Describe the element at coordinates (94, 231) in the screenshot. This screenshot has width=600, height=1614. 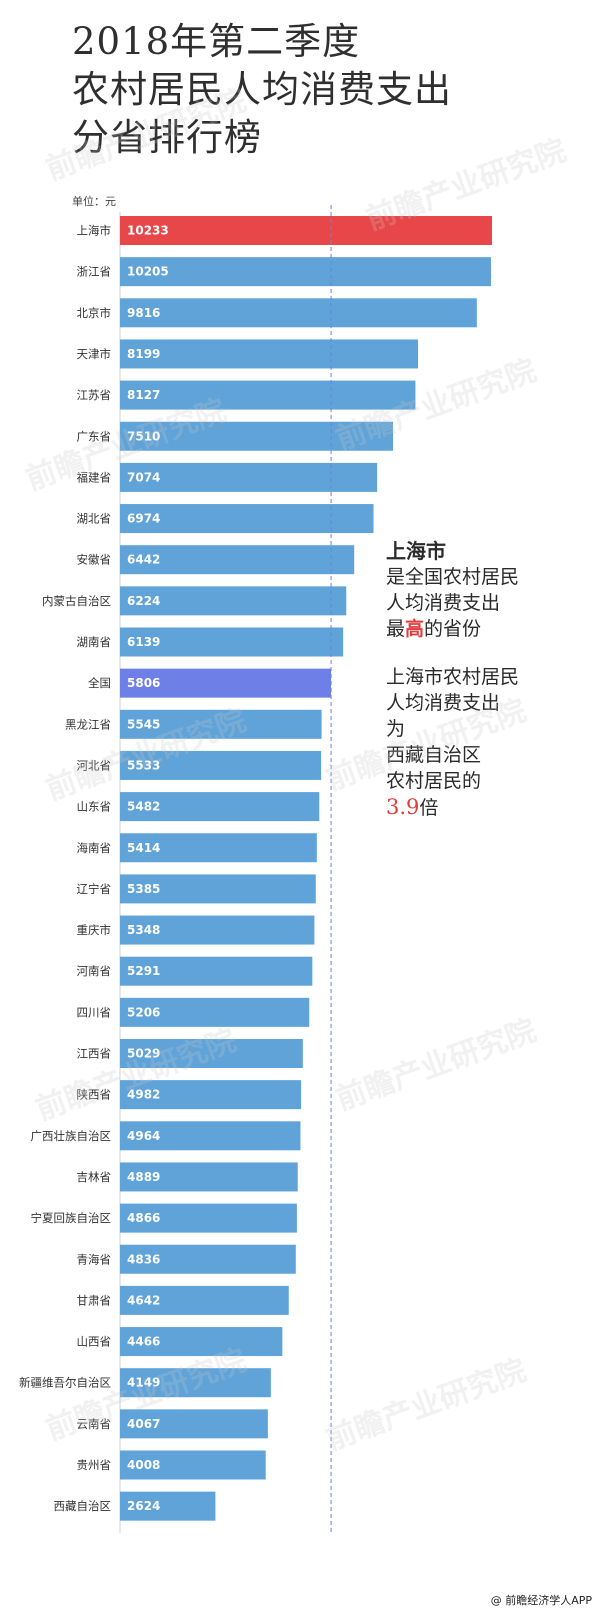
I see `category-label: 上海市` at that location.